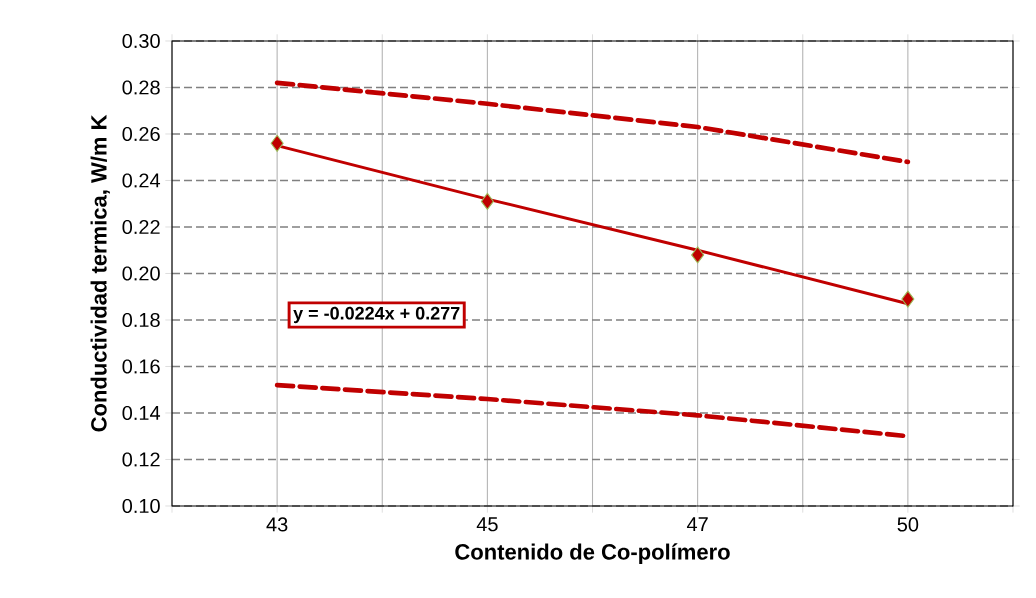  I want to click on y-tick-label: 0.22, so click(141, 227).